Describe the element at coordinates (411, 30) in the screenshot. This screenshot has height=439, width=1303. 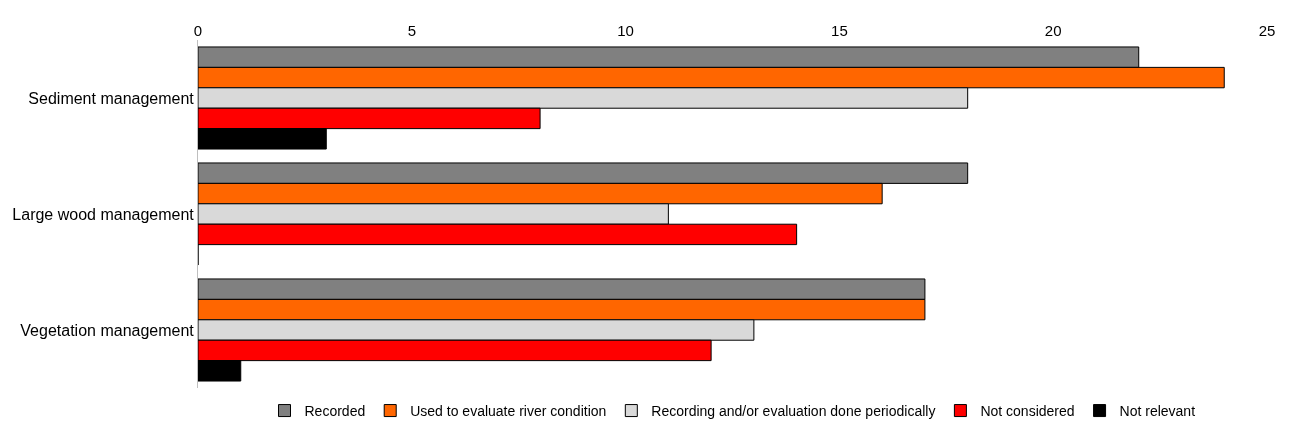
I see `x-tick-label: 5` at that location.